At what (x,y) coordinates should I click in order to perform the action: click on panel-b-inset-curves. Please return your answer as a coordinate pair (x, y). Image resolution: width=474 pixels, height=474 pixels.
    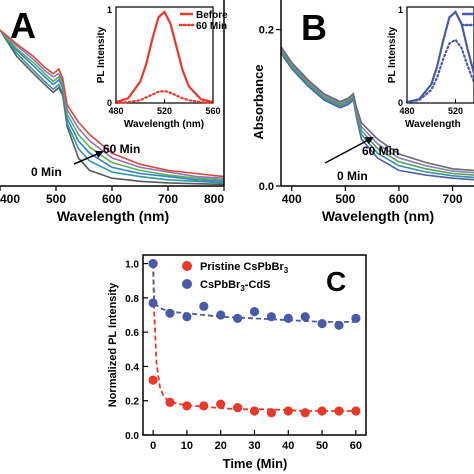
    Looking at the image, I should click on (439, 57).